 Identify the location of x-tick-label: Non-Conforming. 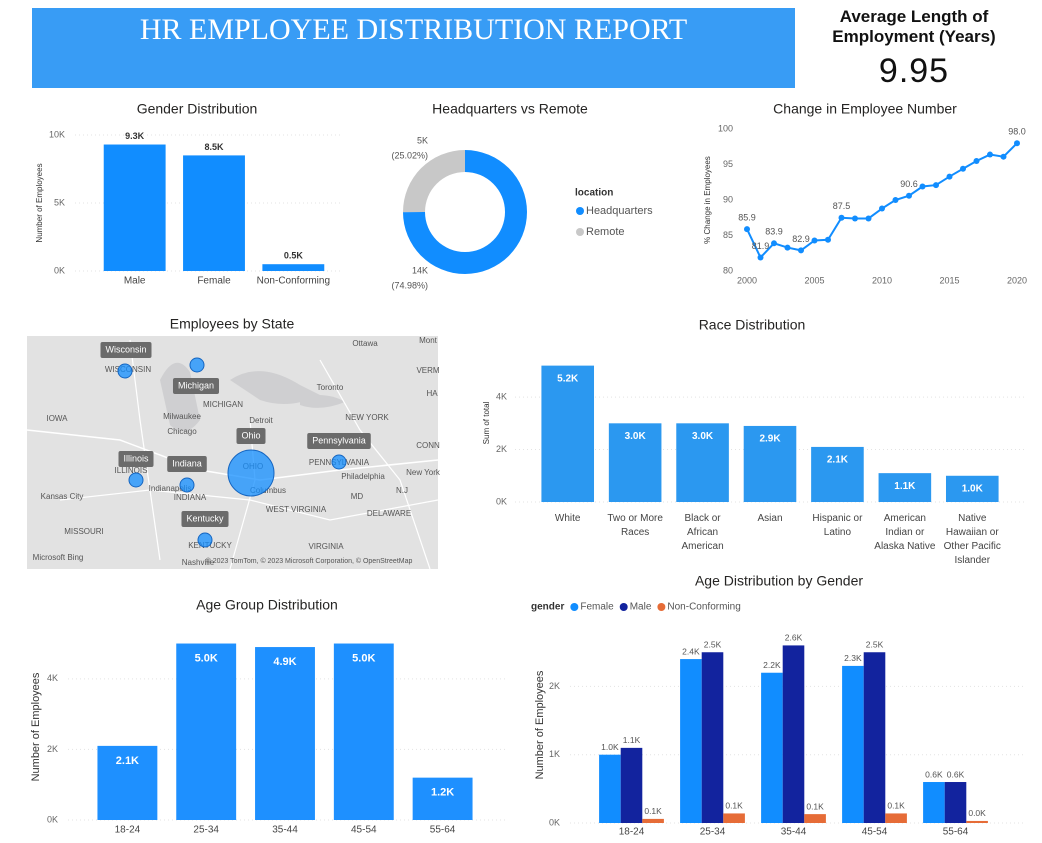
(293, 281).